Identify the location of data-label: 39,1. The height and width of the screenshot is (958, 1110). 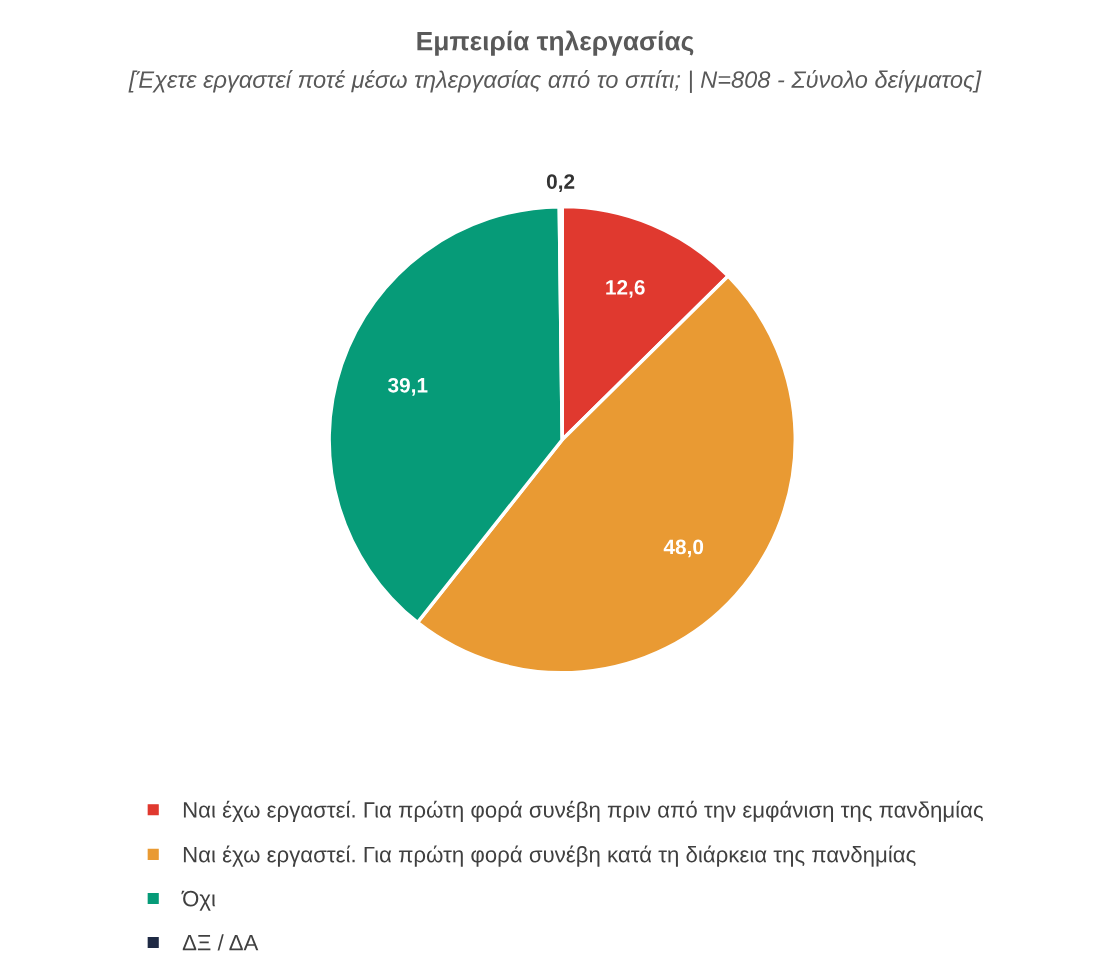
(407, 386).